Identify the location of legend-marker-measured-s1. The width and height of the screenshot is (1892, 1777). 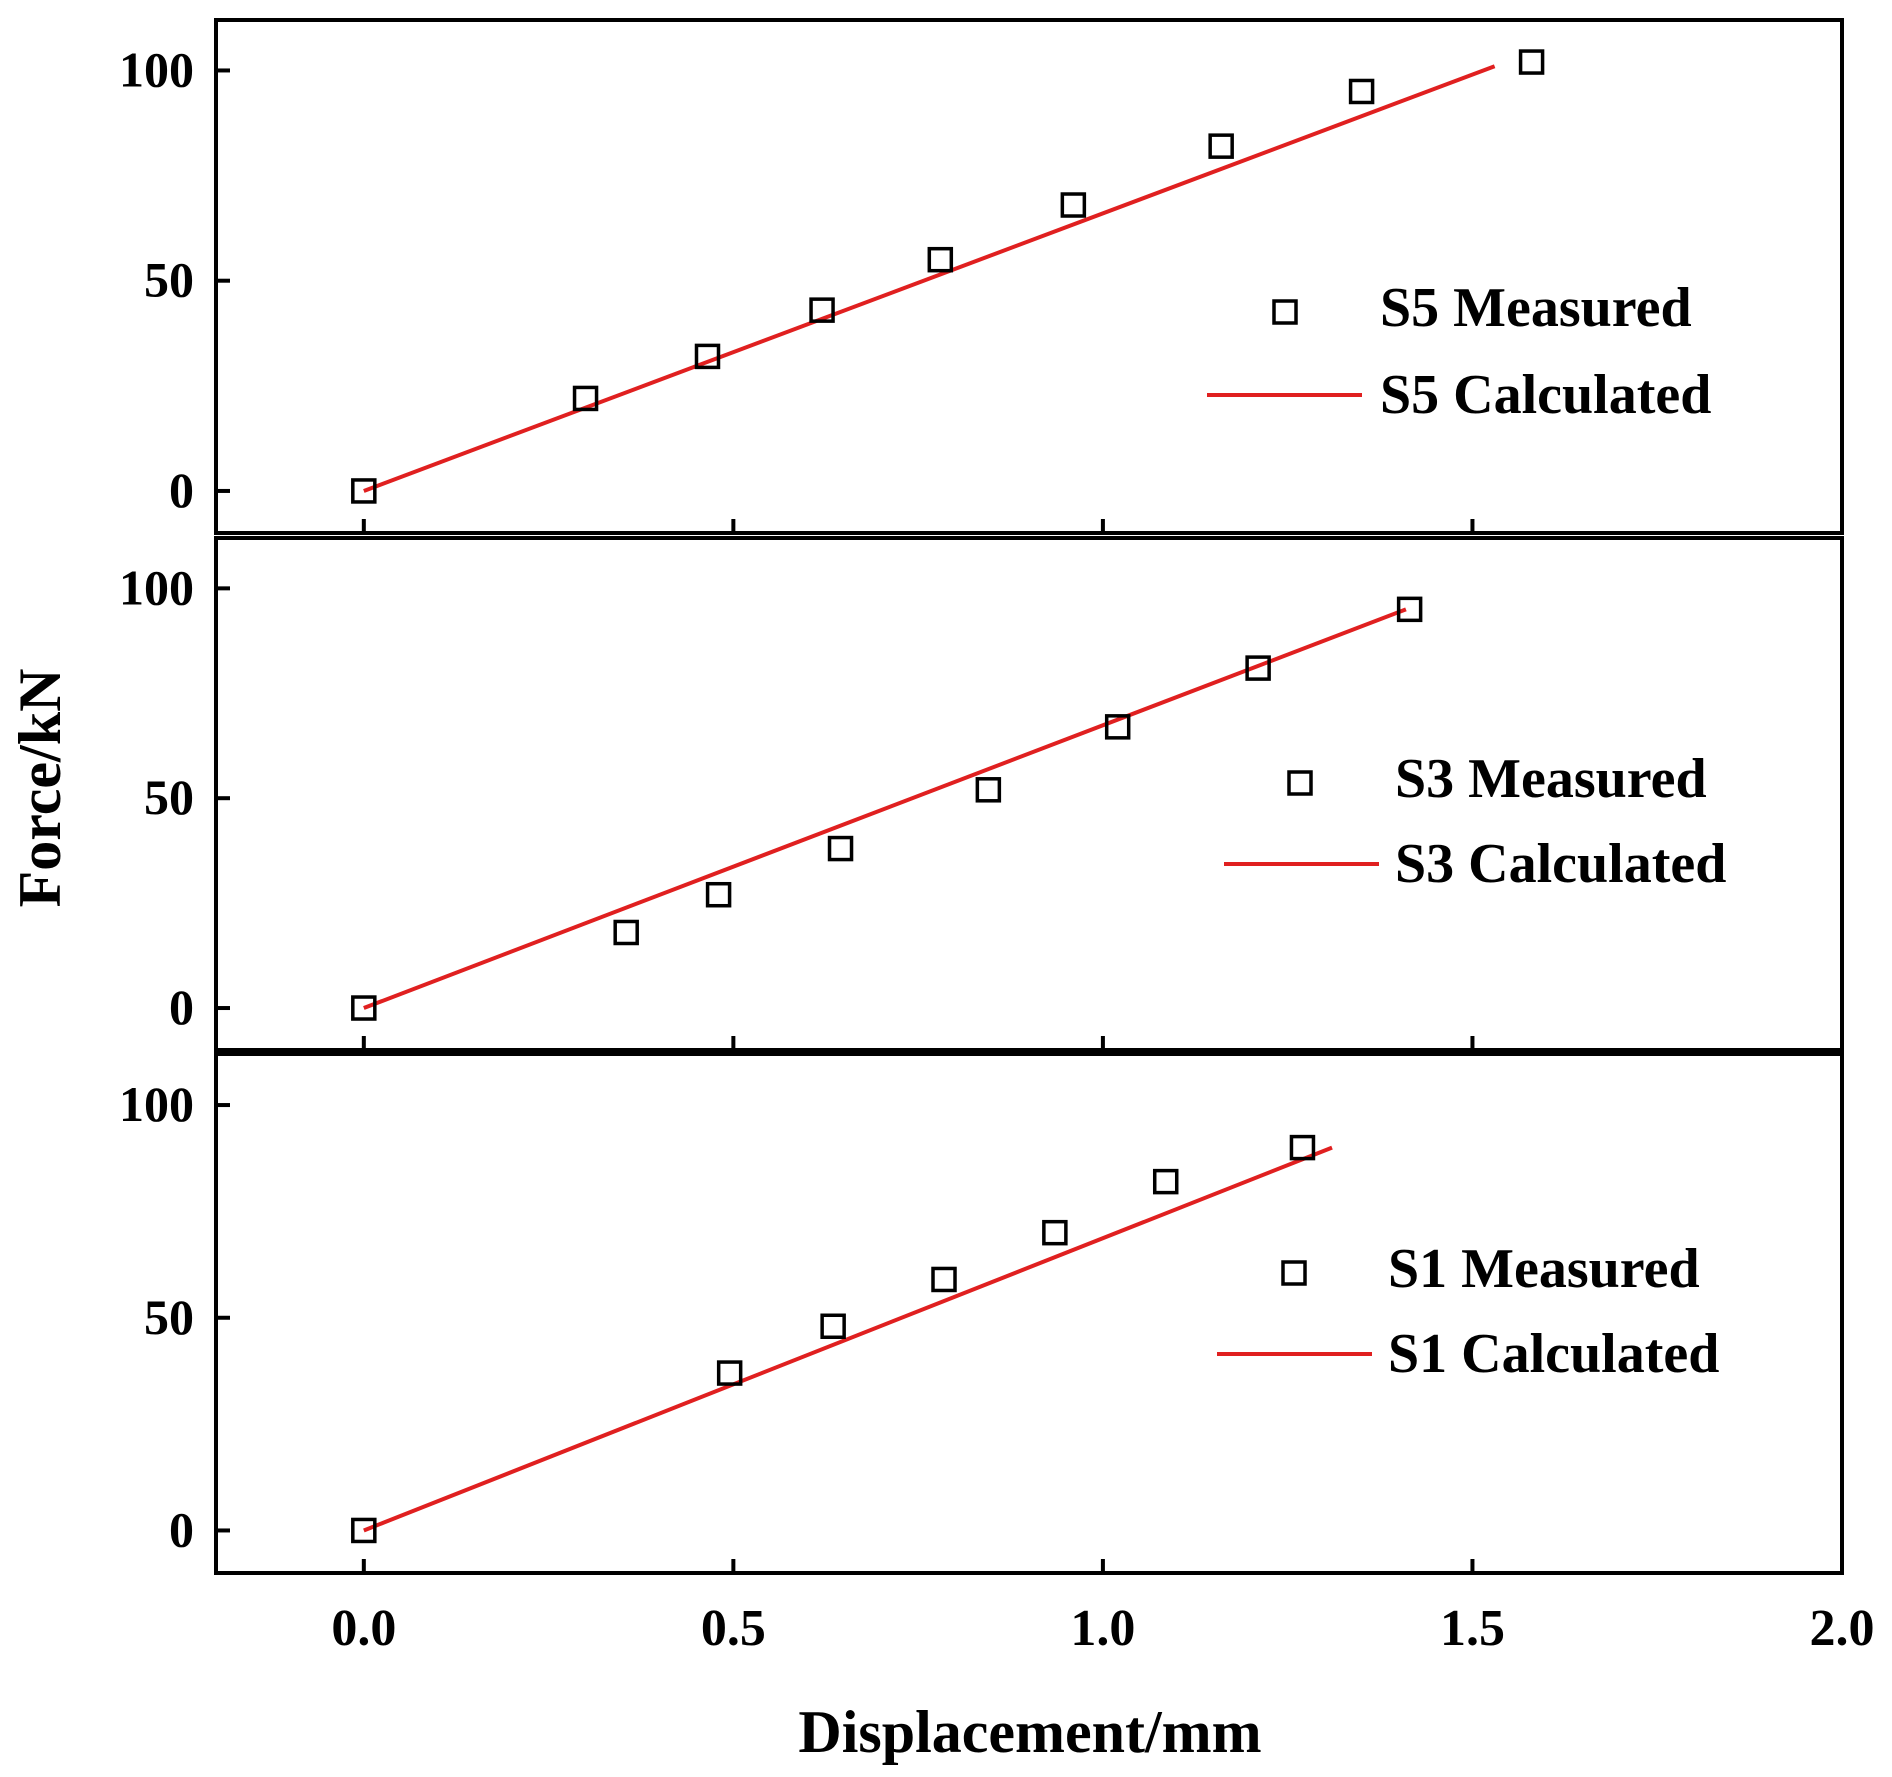
(1294, 1273).